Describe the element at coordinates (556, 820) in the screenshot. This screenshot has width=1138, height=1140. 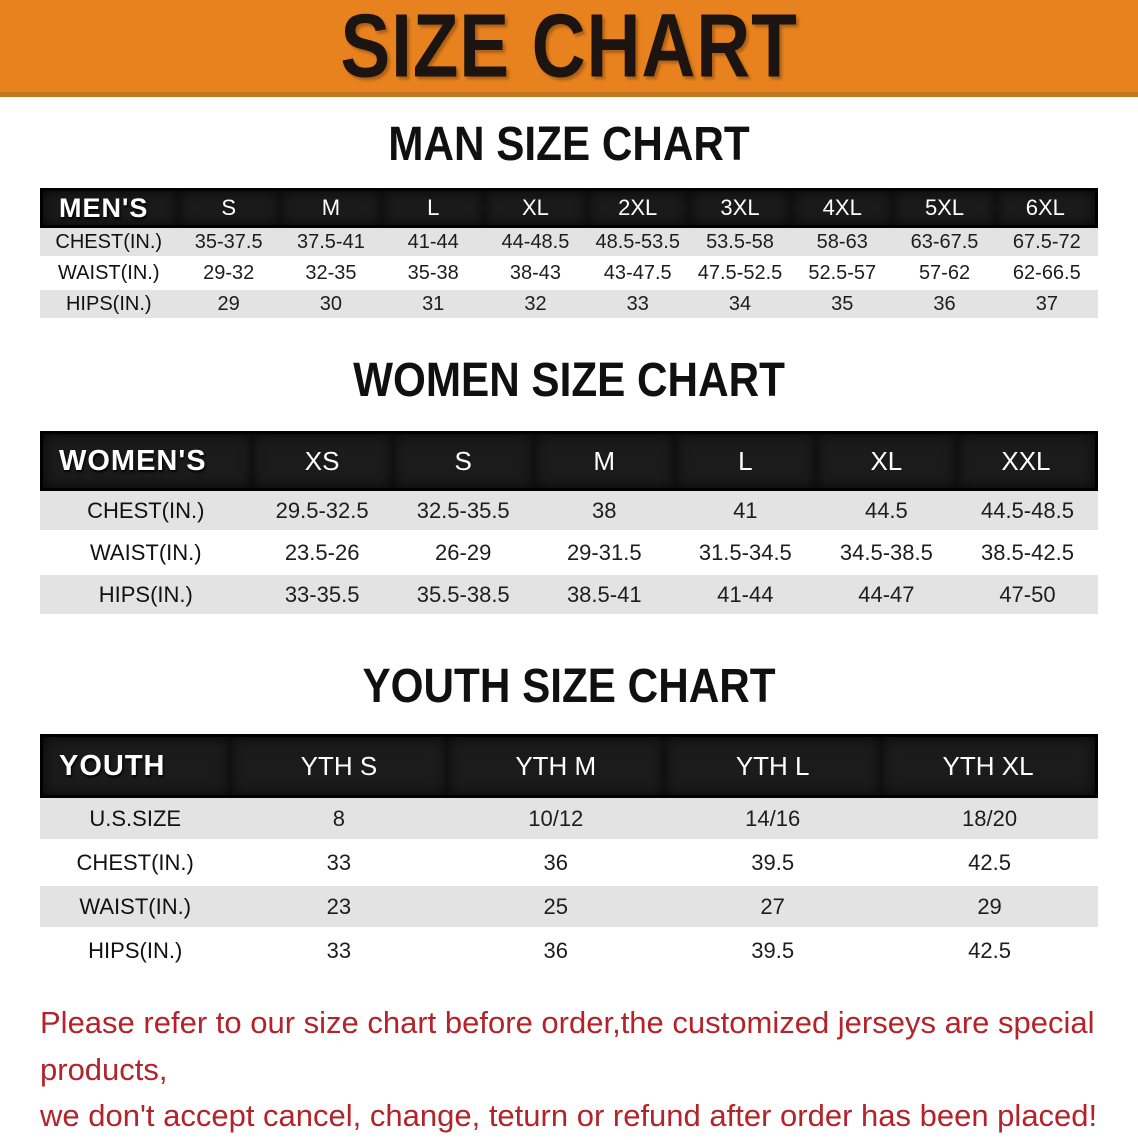
I see `measurement-value-cell: 10/12` at that location.